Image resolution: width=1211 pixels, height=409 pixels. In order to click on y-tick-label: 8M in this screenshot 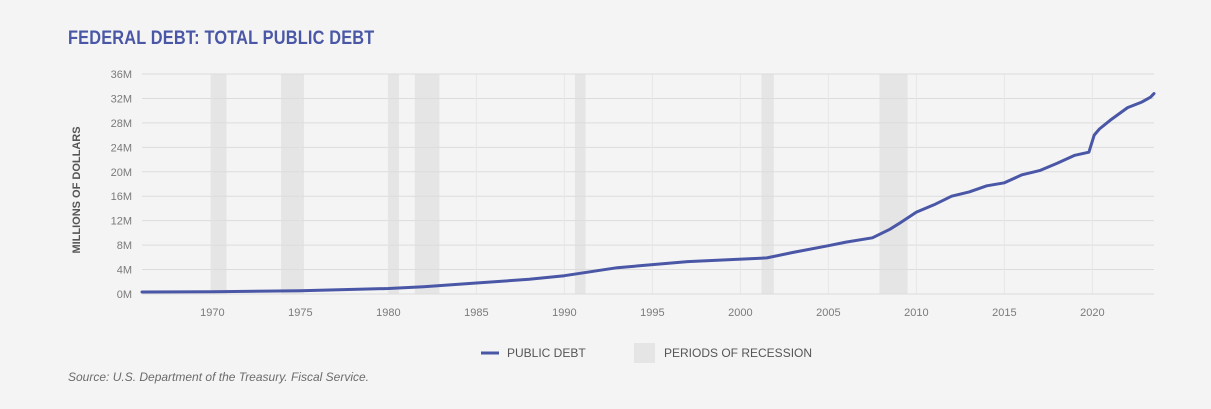, I will do `click(124, 246)`.